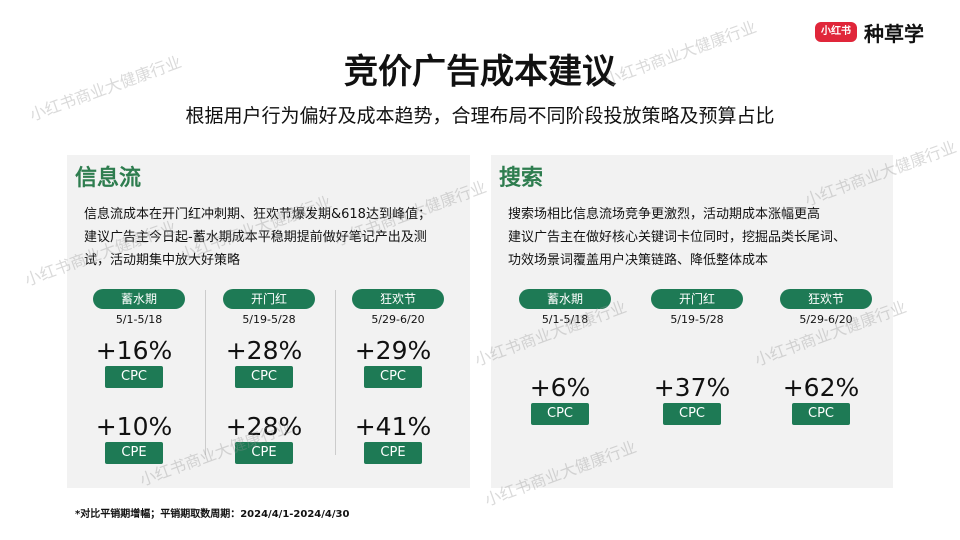 Image resolution: width=960 pixels, height=540 pixels. Describe the element at coordinates (638, 260) in the screenshot. I see `description-line: 功效场景词覆盖用户决策链路、降低整体成本` at that location.